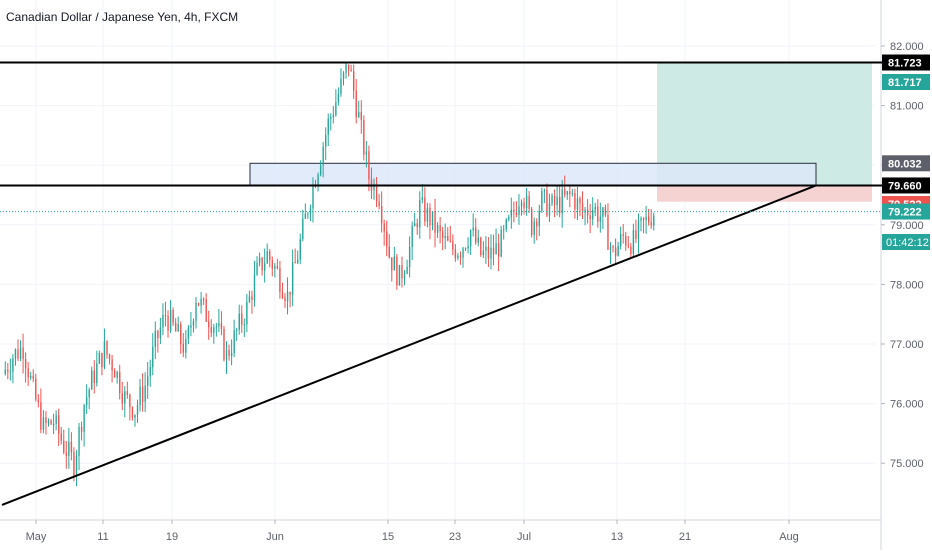 Image resolution: width=932 pixels, height=555 pixels. What do you see at coordinates (906, 242) in the screenshot?
I see `countdown-badge` at bounding box center [906, 242].